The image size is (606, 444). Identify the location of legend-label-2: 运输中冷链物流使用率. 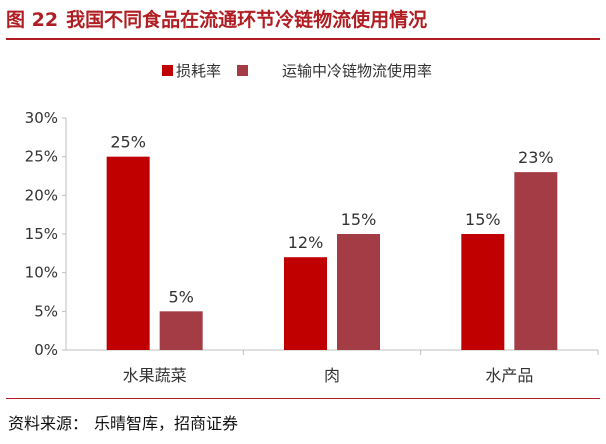
(357, 71).